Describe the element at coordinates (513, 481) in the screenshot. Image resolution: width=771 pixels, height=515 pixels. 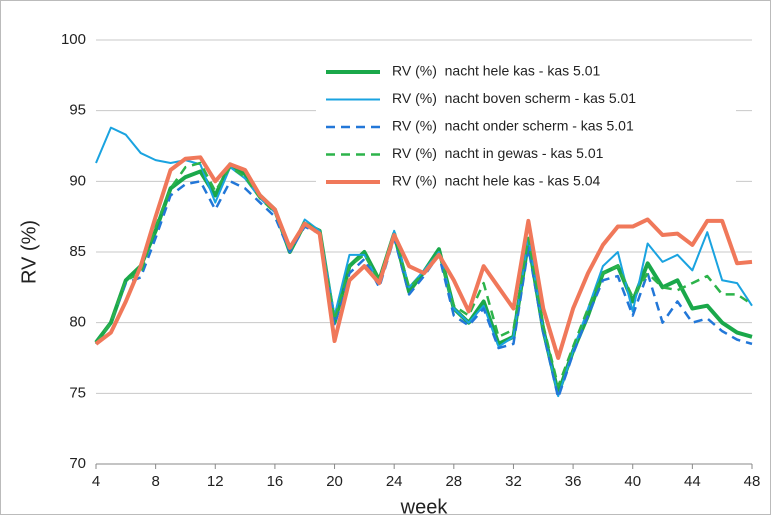
I see `x-tick-label: 32` at that location.